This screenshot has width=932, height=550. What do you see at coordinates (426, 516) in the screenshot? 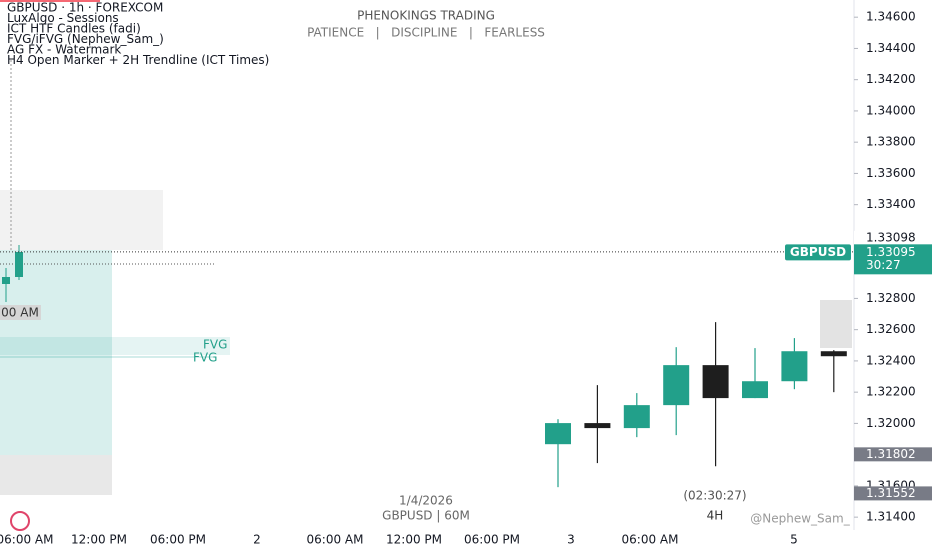
I see `annotation: GBPUSD | 60M` at bounding box center [426, 516].